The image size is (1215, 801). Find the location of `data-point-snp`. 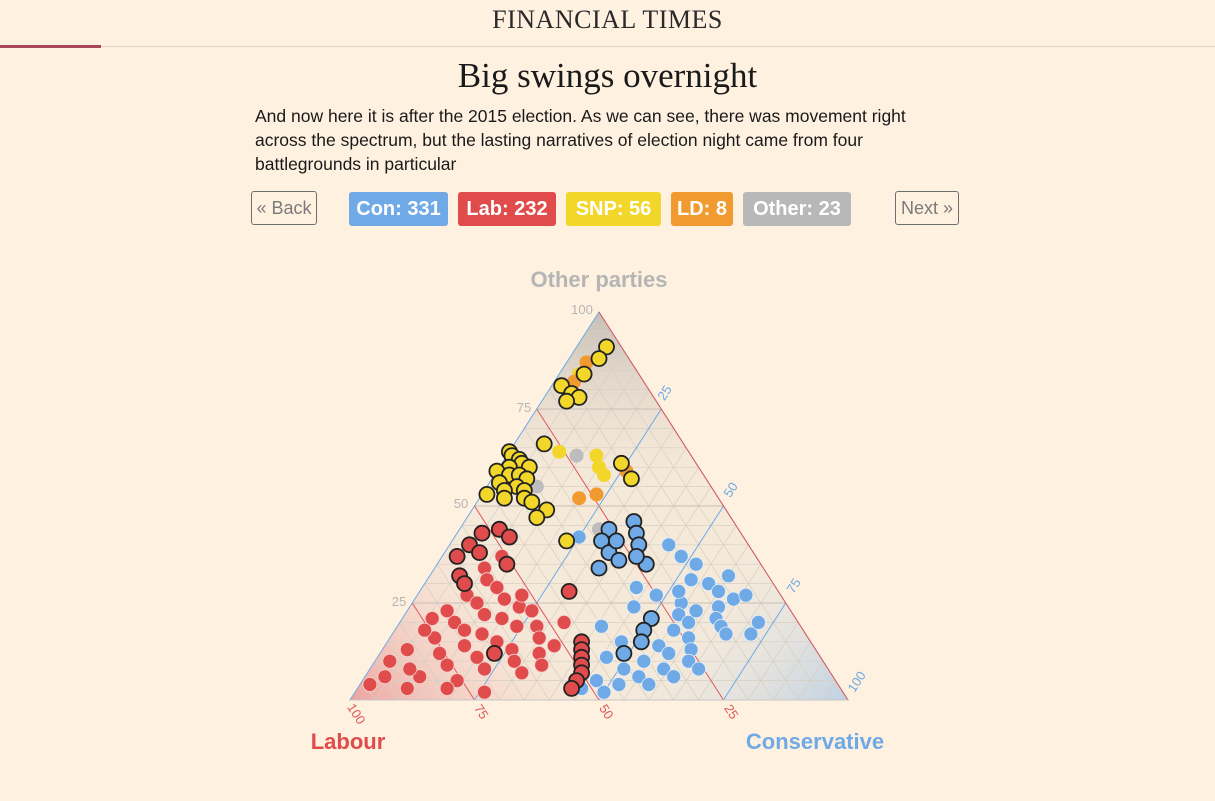

data-point-snp is located at coordinates (596, 455).